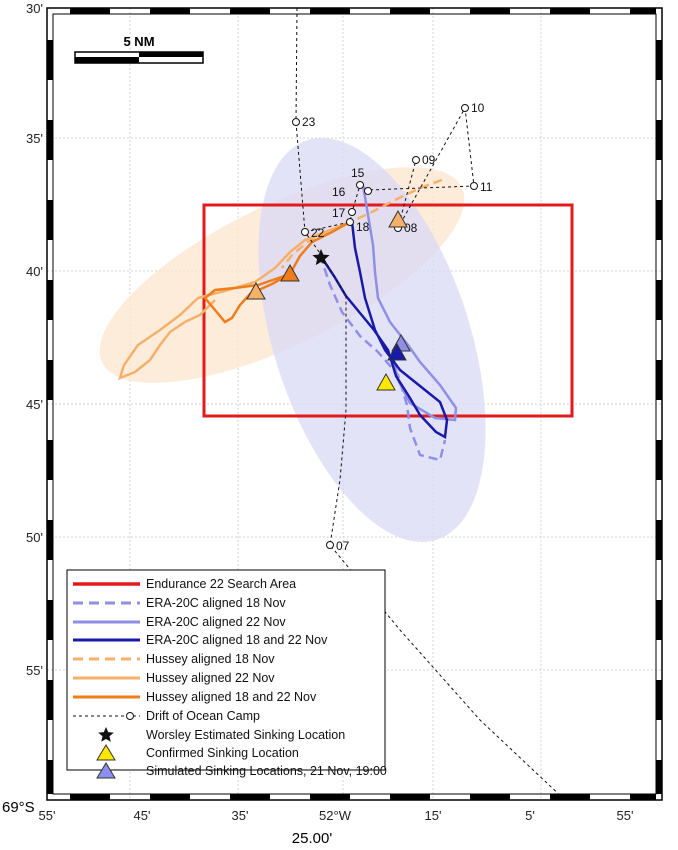 Image resolution: width=678 pixels, height=850 pixels. What do you see at coordinates (231, 697) in the screenshot?
I see `legend-label: Hussey aligned 18 and 22 Nov` at bounding box center [231, 697].